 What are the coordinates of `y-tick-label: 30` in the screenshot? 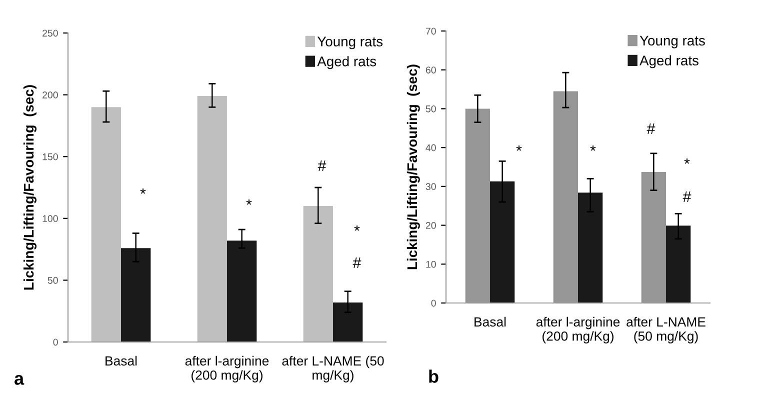 It's located at (431, 186).